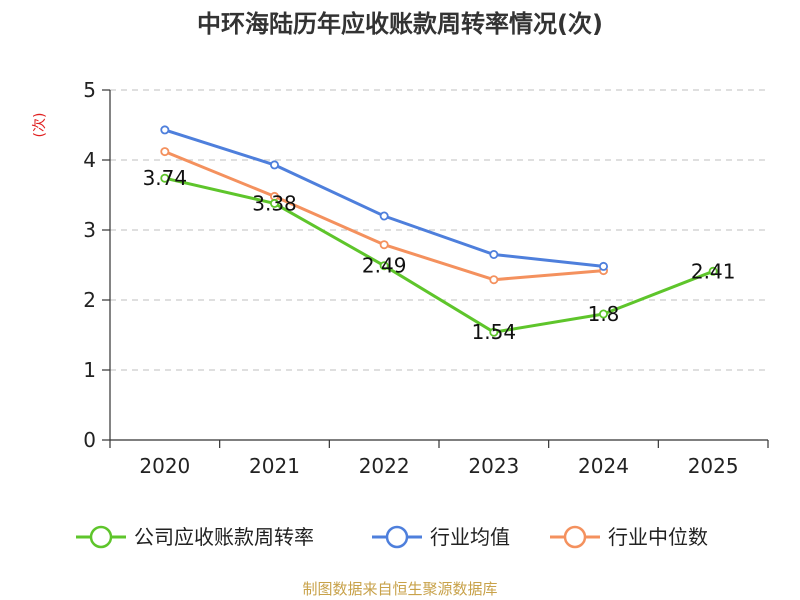  I want to click on y-axis-label: (次), so click(40, 125).